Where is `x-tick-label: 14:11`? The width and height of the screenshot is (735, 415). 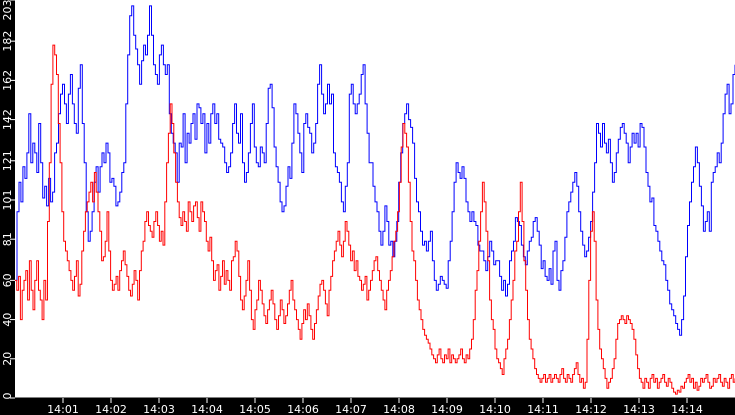 x-tick-label: 14:11 is located at coordinates (543, 409).